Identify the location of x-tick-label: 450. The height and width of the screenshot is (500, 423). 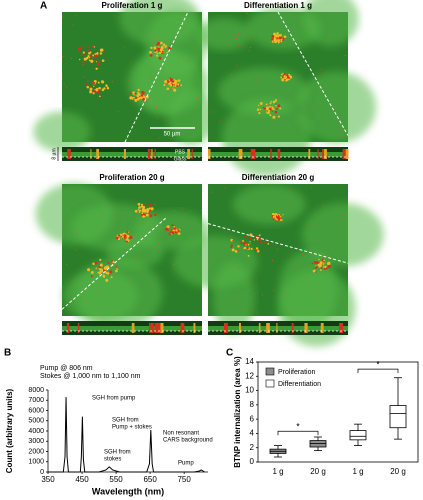
(82, 479).